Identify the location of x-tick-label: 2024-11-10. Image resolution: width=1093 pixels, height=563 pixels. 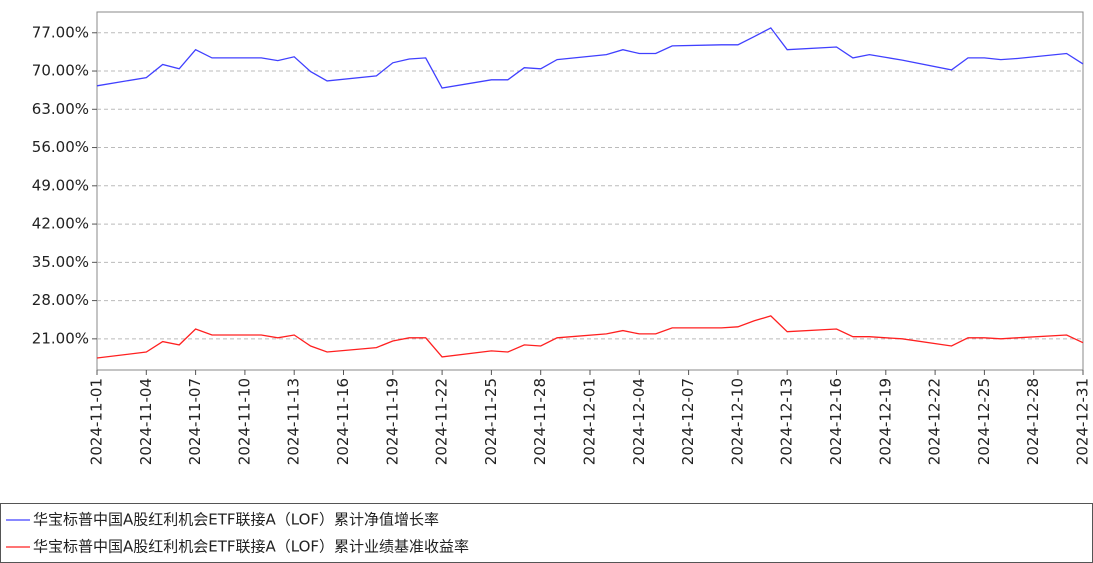
(244, 421).